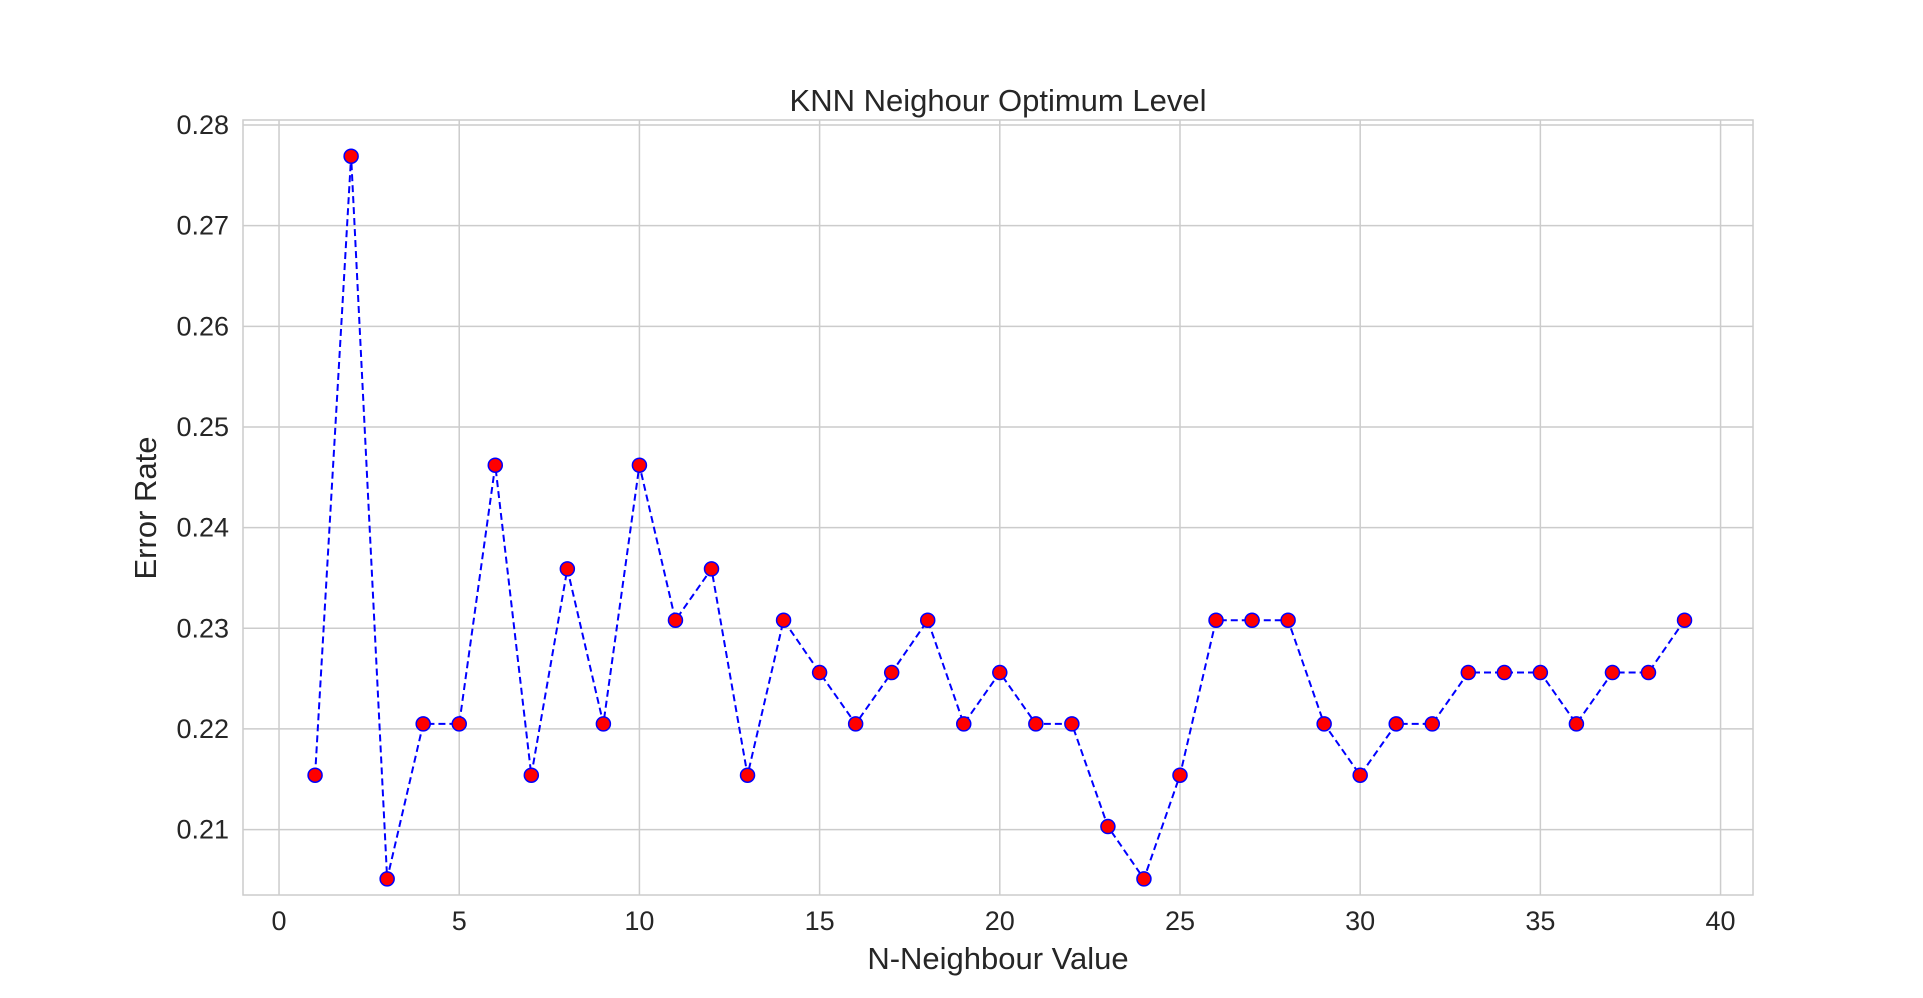 The height and width of the screenshot is (998, 1923). Describe the element at coordinates (820, 921) in the screenshot. I see `x-tick-label: 15` at that location.